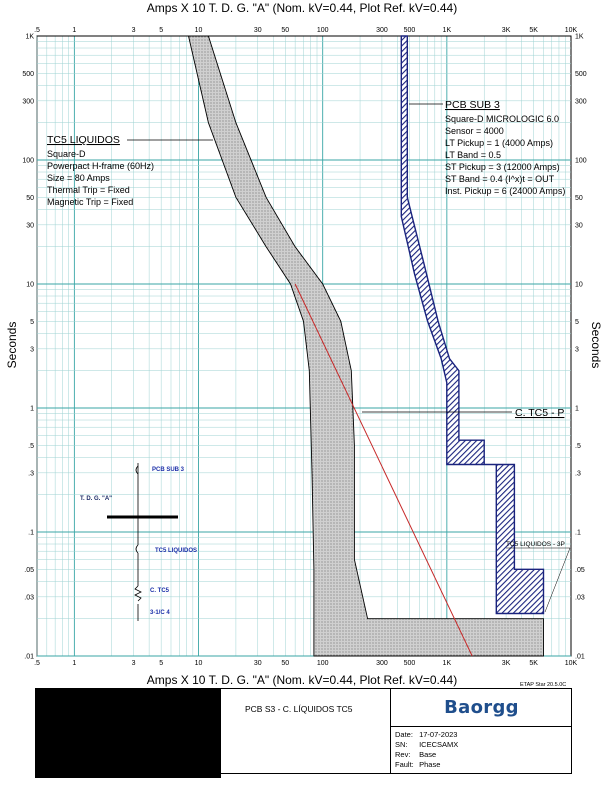 The image size is (604, 793). I want to click on annotation-pcb-line: ST Pickup = 3 (12000 Amps), so click(502, 167).